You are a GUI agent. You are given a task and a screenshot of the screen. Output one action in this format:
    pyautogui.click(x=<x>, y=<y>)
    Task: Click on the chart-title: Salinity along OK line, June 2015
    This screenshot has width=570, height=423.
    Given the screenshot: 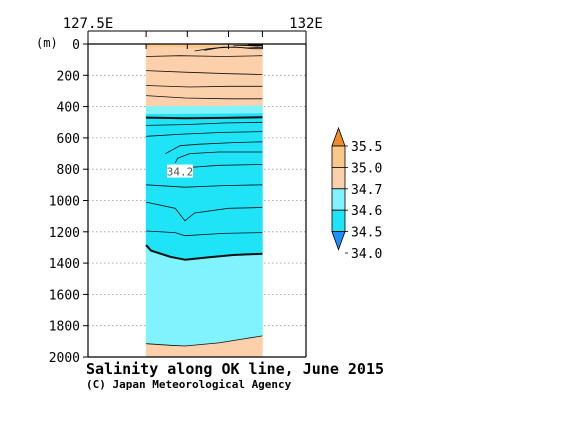 What is the action you would take?
    pyautogui.click(x=235, y=369)
    